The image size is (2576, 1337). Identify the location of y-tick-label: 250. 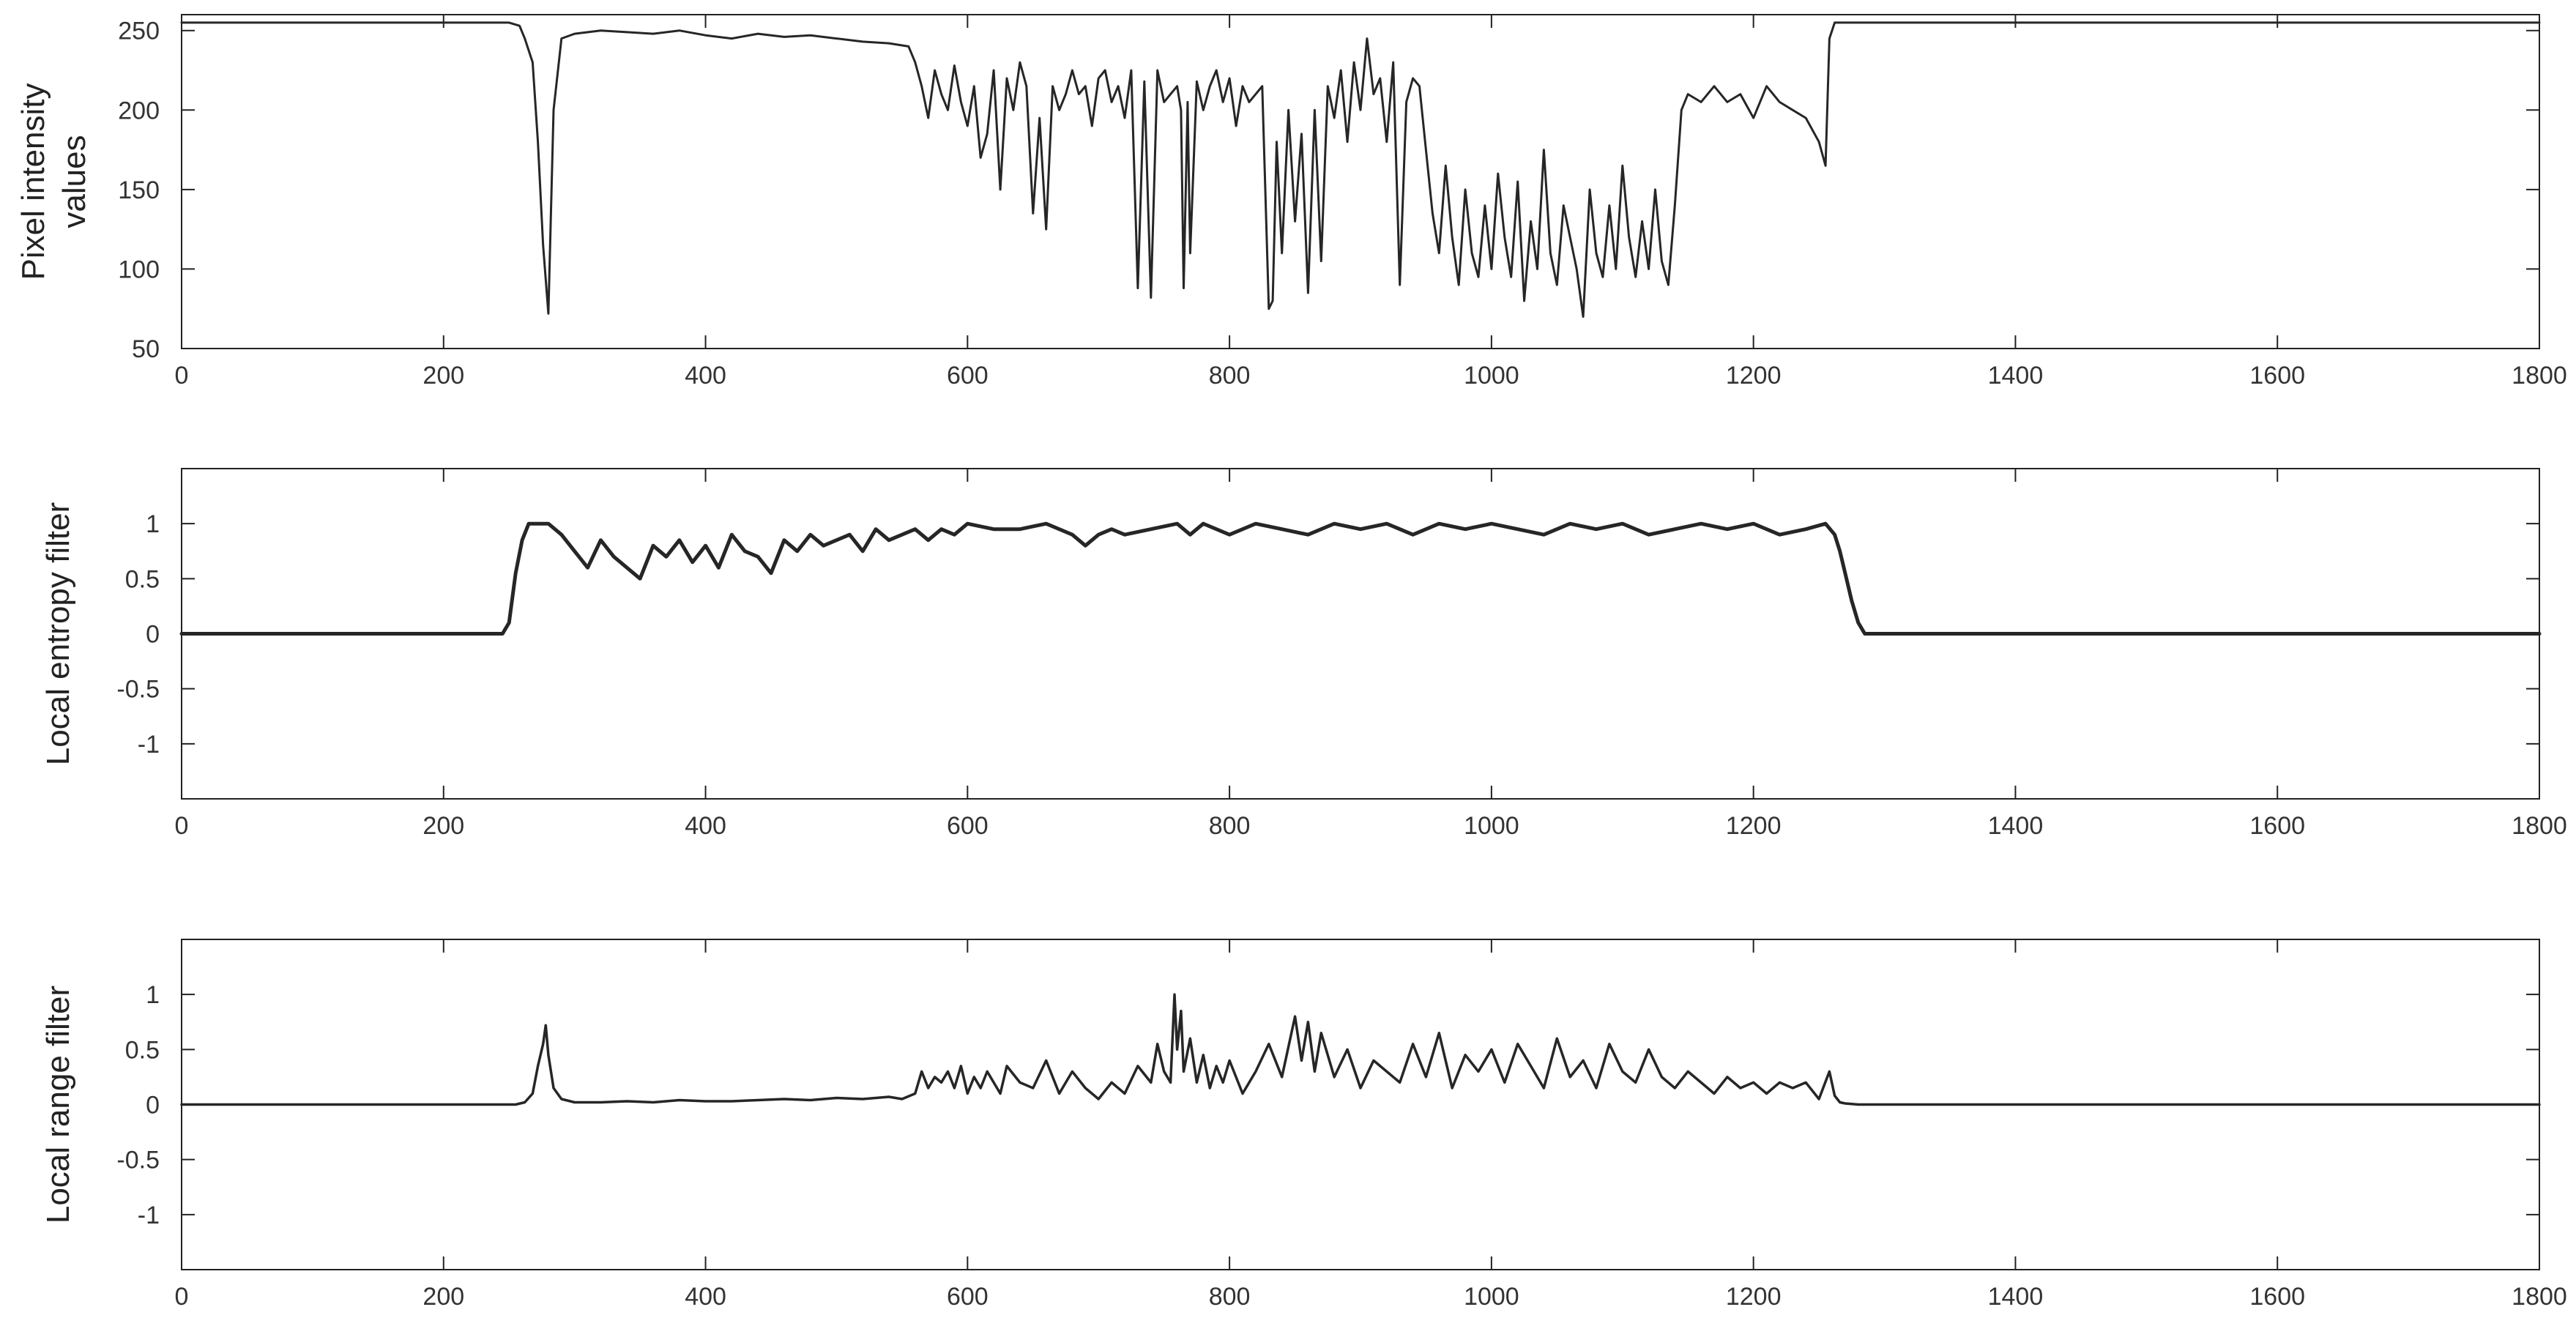
(139, 31).